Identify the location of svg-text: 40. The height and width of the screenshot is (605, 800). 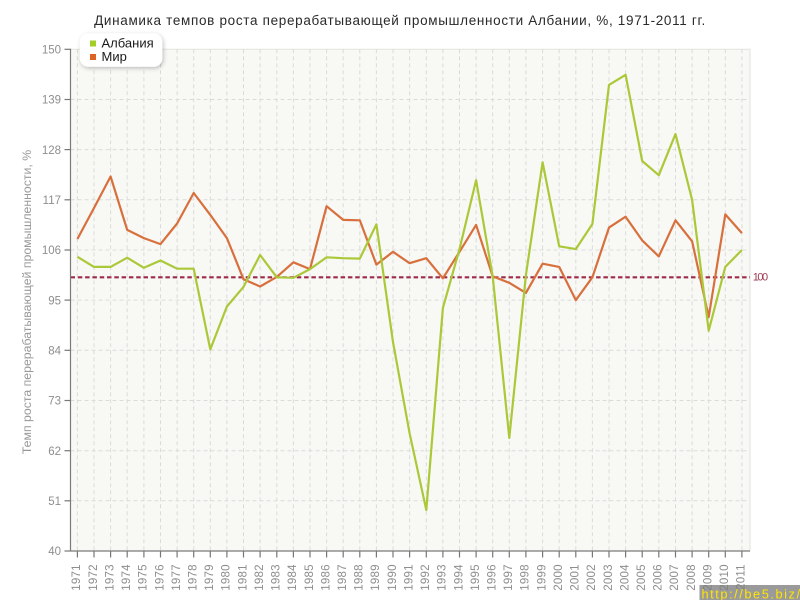
(54, 552).